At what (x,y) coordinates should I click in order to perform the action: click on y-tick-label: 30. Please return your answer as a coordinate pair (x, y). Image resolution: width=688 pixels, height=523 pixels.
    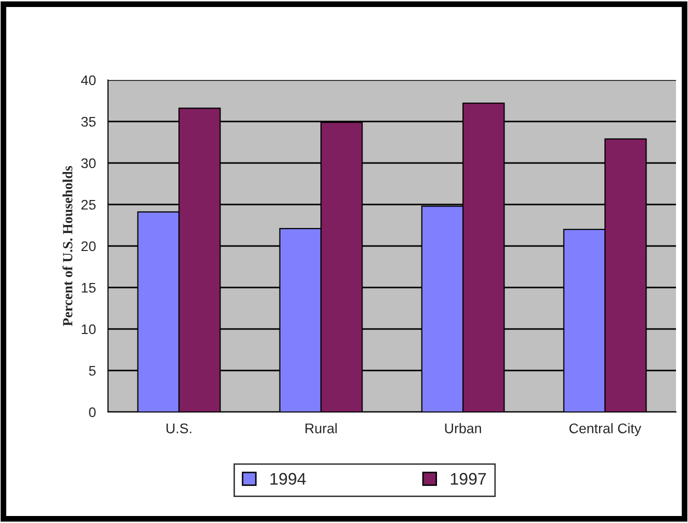
    Looking at the image, I should click on (88, 163).